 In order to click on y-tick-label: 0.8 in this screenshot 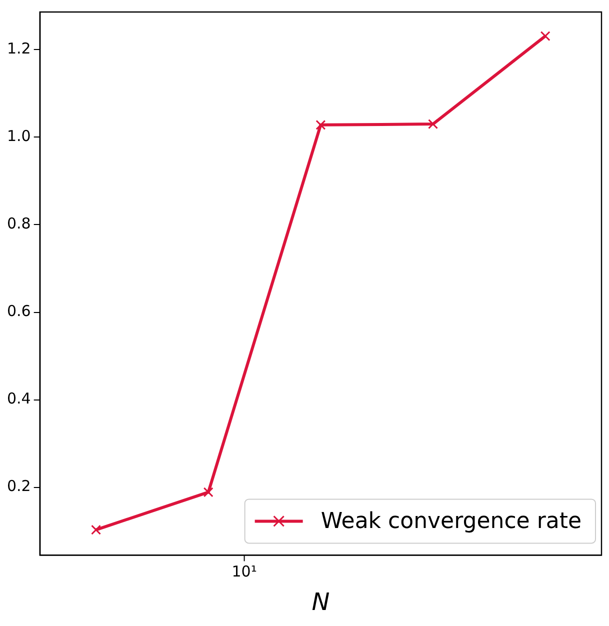, I will do `click(18, 223)`.